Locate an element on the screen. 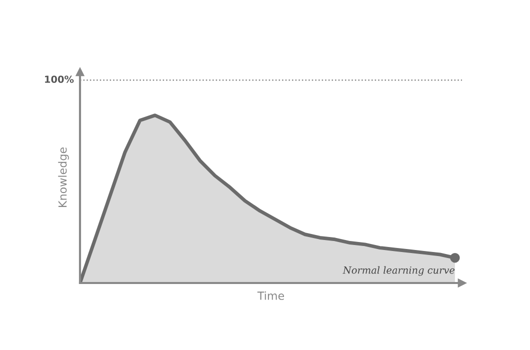 This screenshot has width=530, height=350. annotation: Normal learning curve is located at coordinates (398, 271).